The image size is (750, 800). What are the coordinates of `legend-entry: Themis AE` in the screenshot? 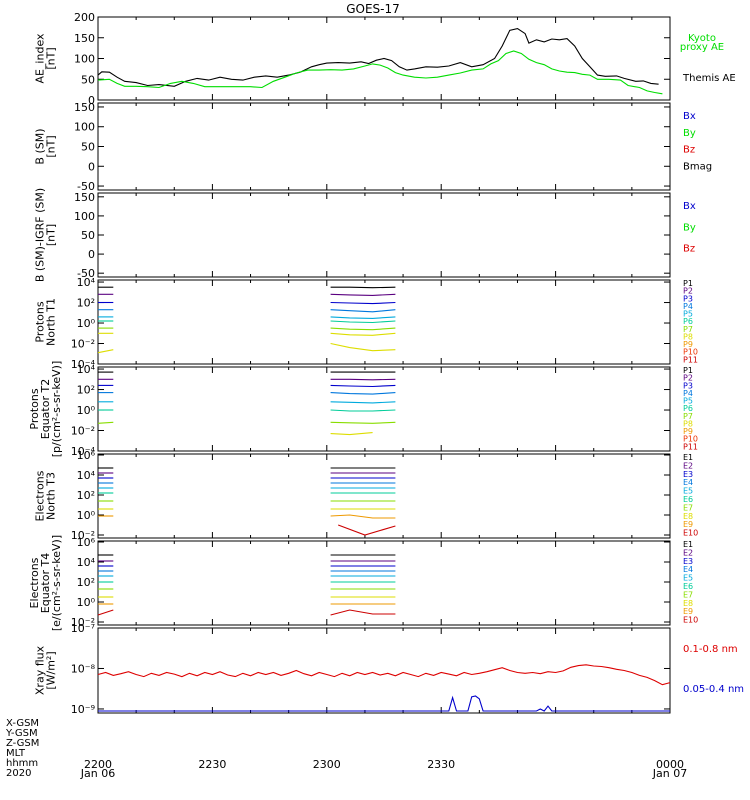 It's located at (709, 78).